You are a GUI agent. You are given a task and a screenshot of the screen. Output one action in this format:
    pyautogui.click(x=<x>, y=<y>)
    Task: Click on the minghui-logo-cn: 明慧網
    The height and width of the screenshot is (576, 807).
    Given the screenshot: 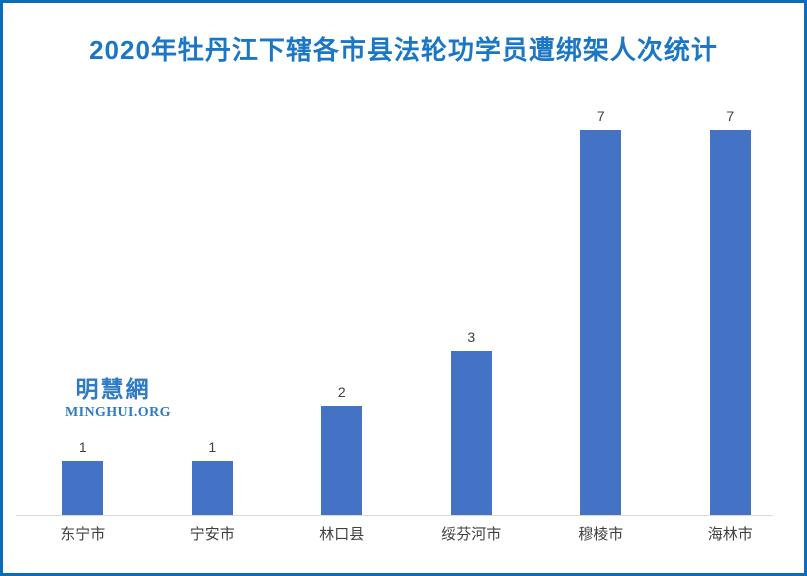 What is the action you would take?
    pyautogui.click(x=113, y=389)
    